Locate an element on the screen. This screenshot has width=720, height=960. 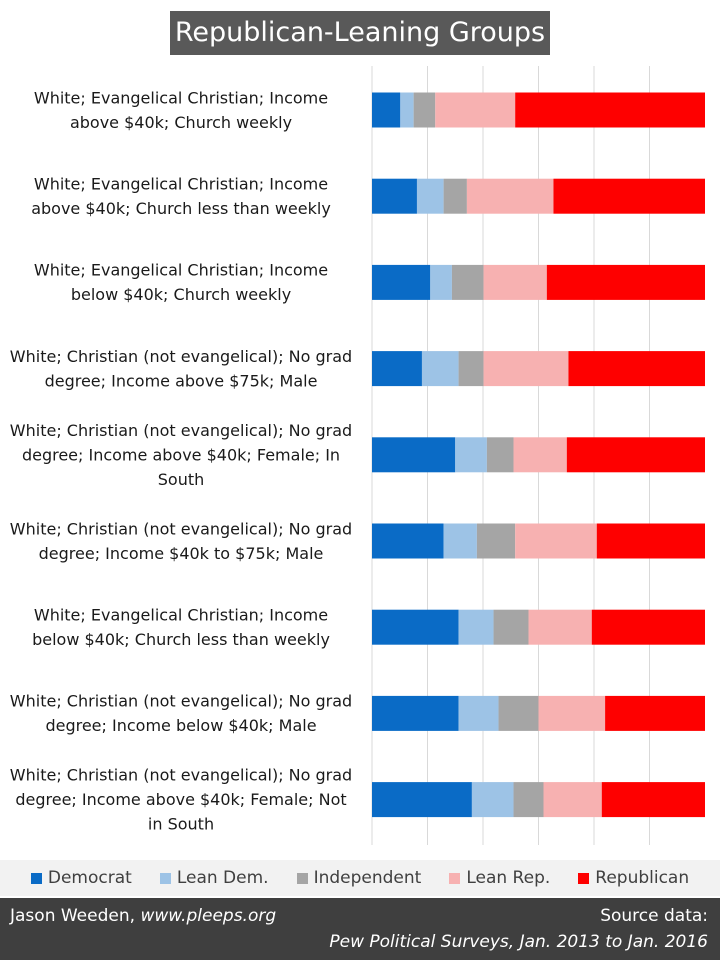
footer-author-name: Jason Weeden, is located at coordinates (73, 916).